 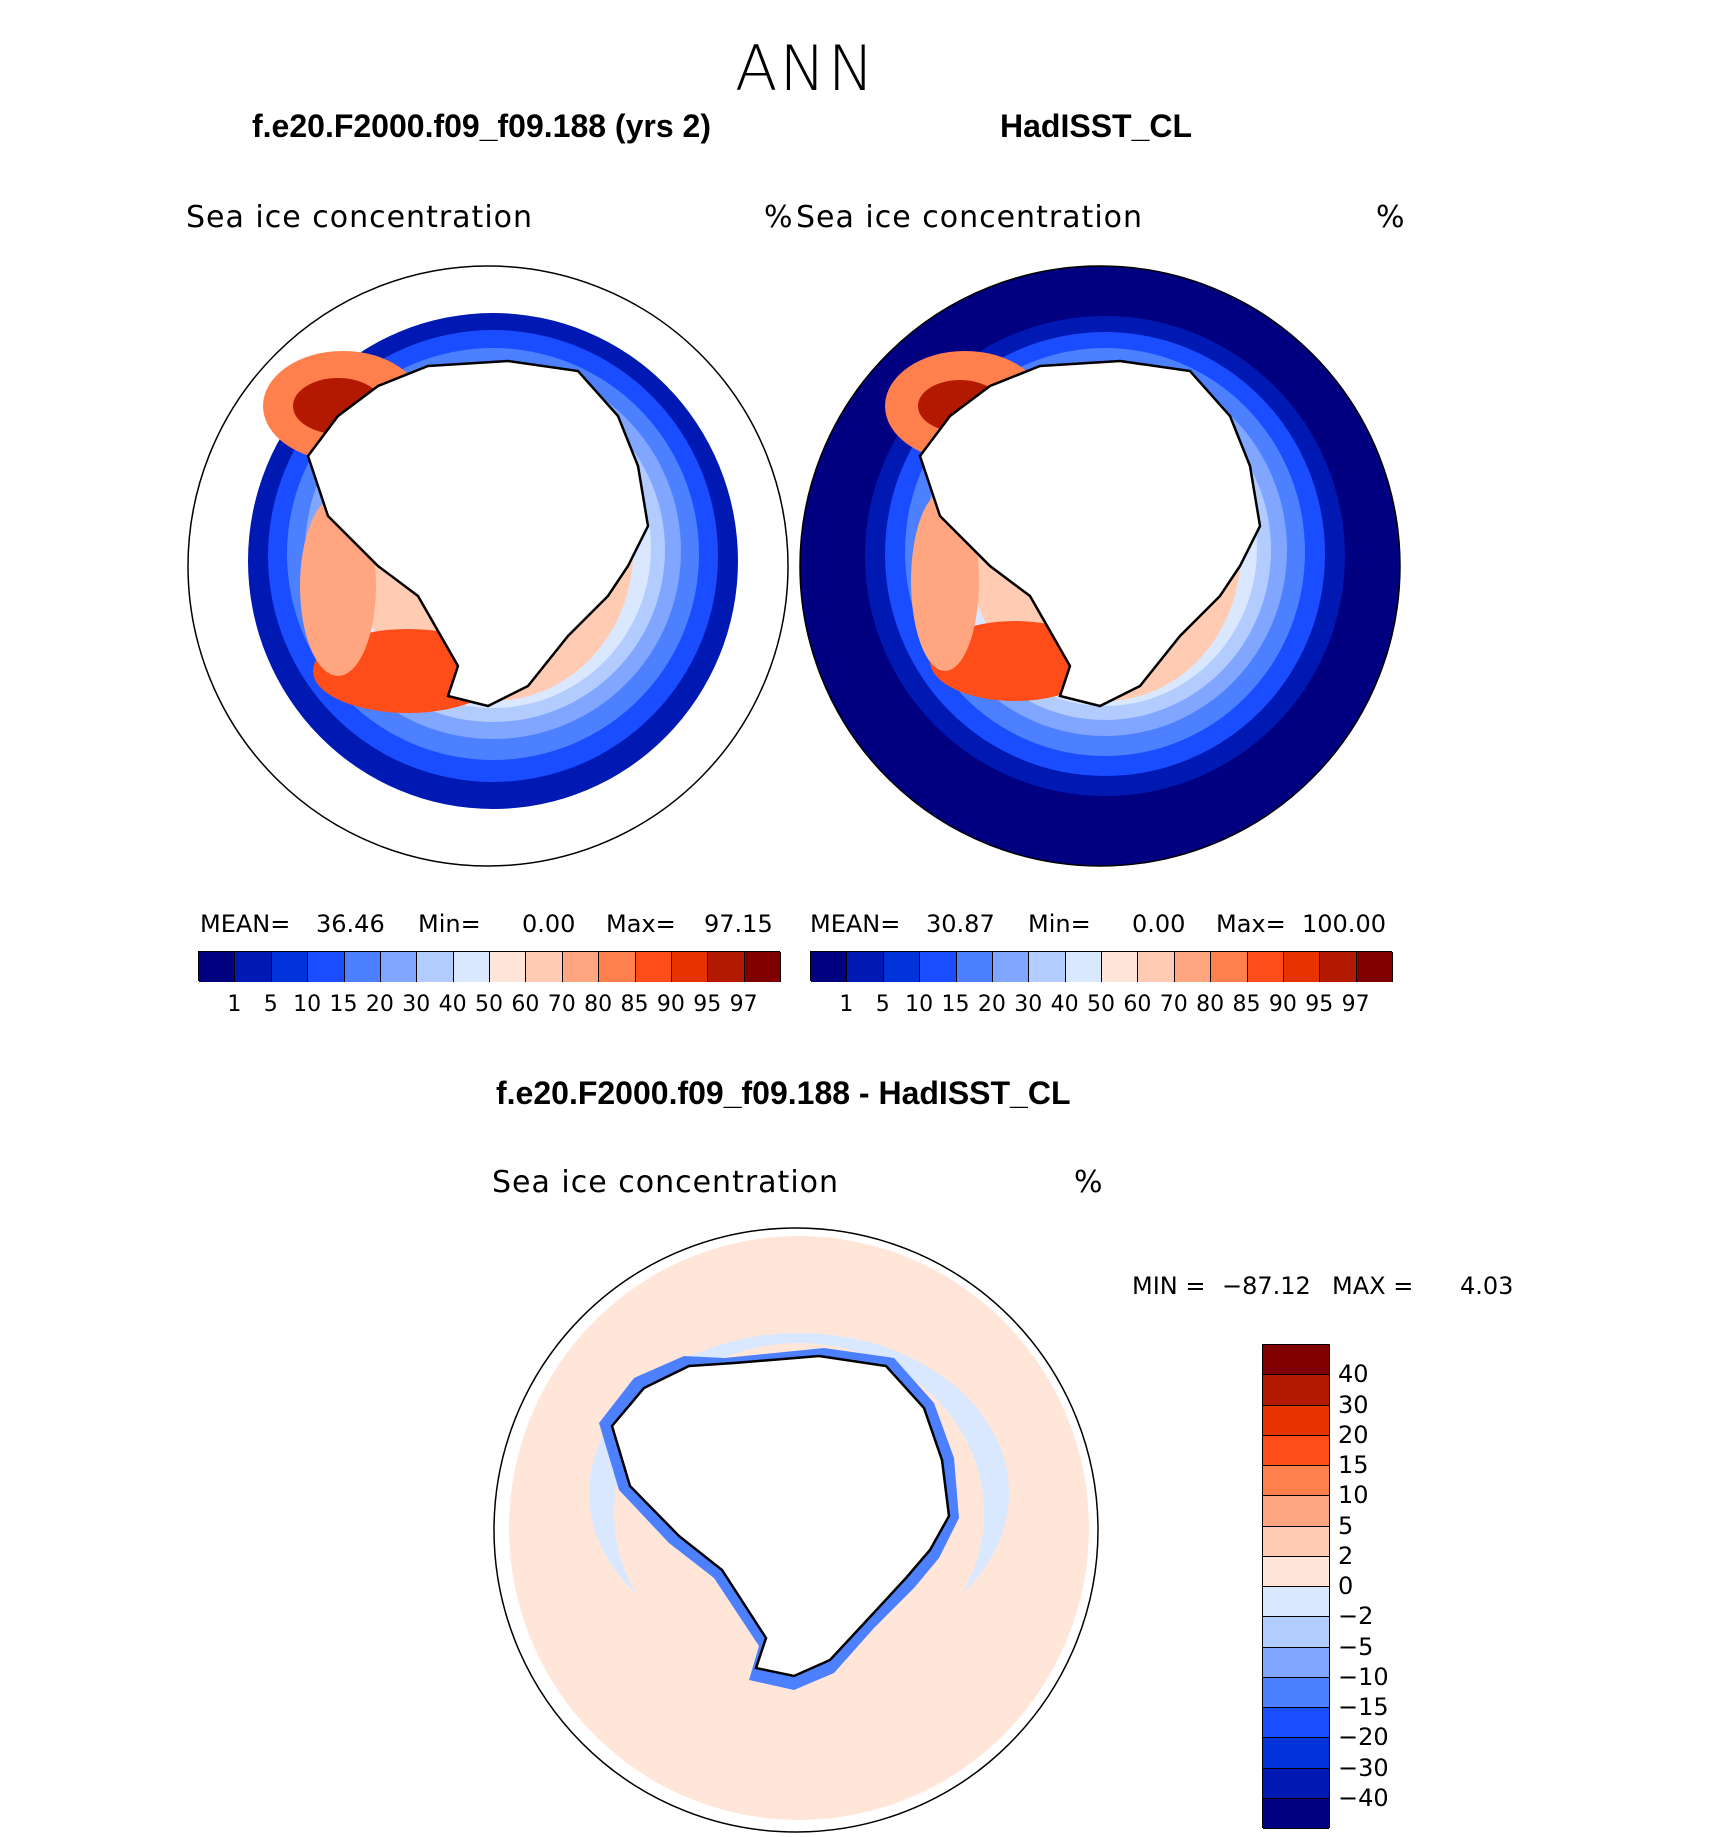 I want to click on polar-map-diff, so click(x=796, y=1530).